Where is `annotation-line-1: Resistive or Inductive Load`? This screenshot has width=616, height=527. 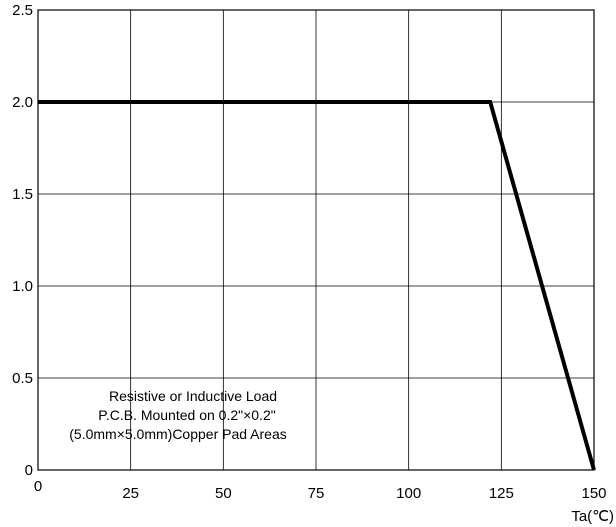 annotation-line-1: Resistive or Inductive Load is located at coordinates (193, 396).